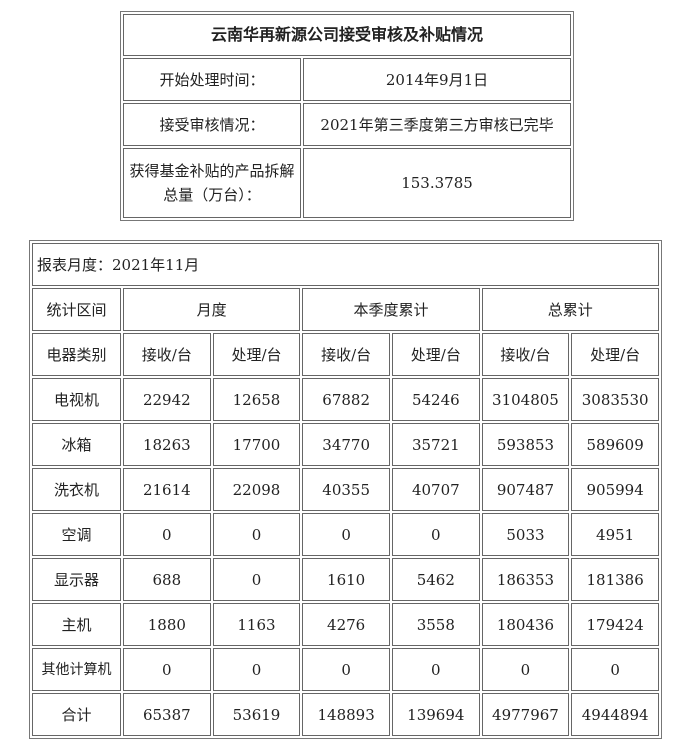 The image size is (690, 750). What do you see at coordinates (76, 534) in the screenshot?
I see `category-cell: 空调` at bounding box center [76, 534].